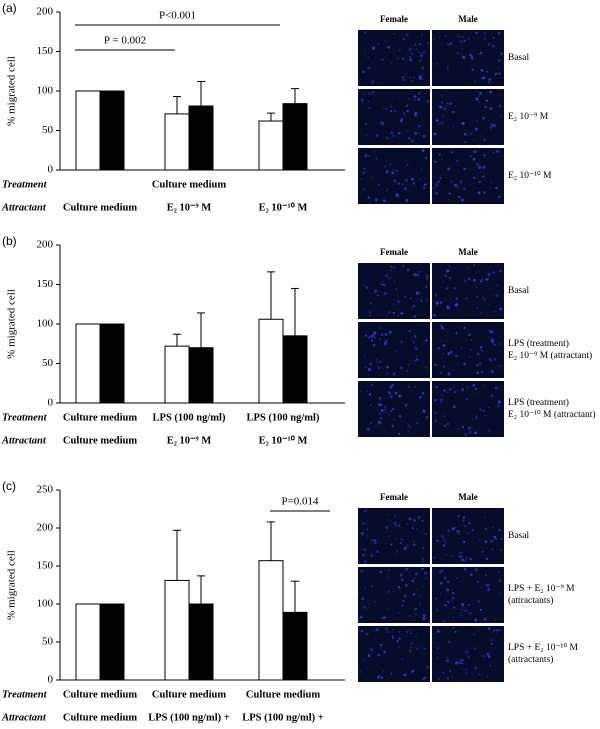  I want to click on y-tick-label: 150, so click(45, 51).